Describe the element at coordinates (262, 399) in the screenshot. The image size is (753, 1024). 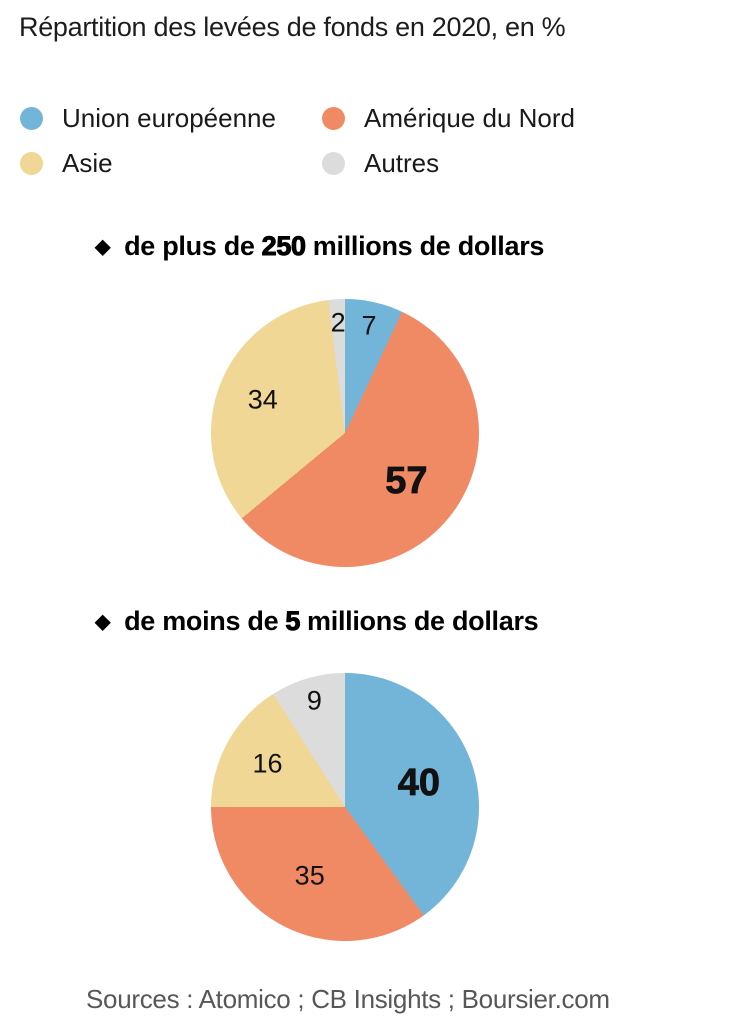
I see `pie-slice-label: 34` at that location.